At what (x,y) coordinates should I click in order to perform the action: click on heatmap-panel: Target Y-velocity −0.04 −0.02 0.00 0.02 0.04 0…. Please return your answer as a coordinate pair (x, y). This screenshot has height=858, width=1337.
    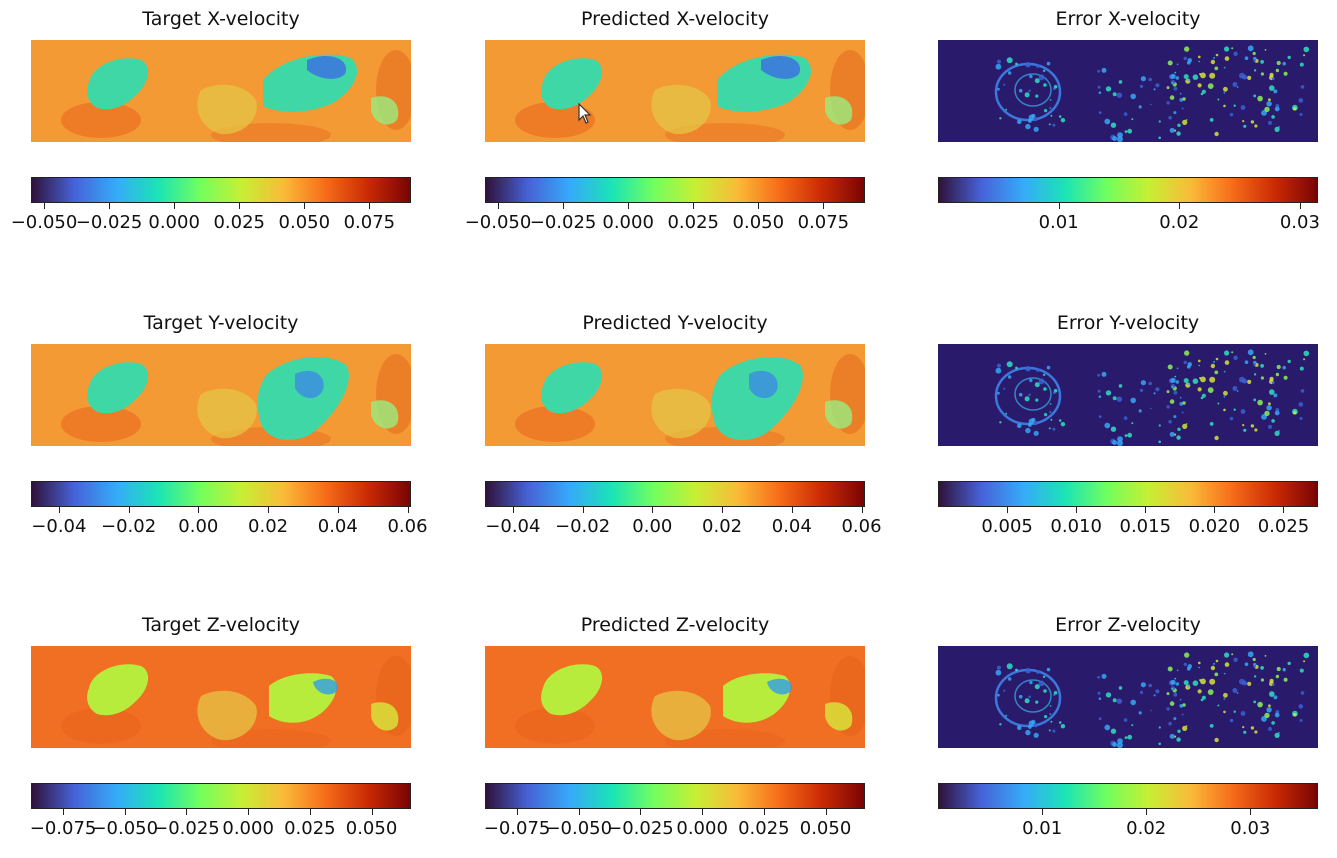
    Looking at the image, I should click on (229, 428).